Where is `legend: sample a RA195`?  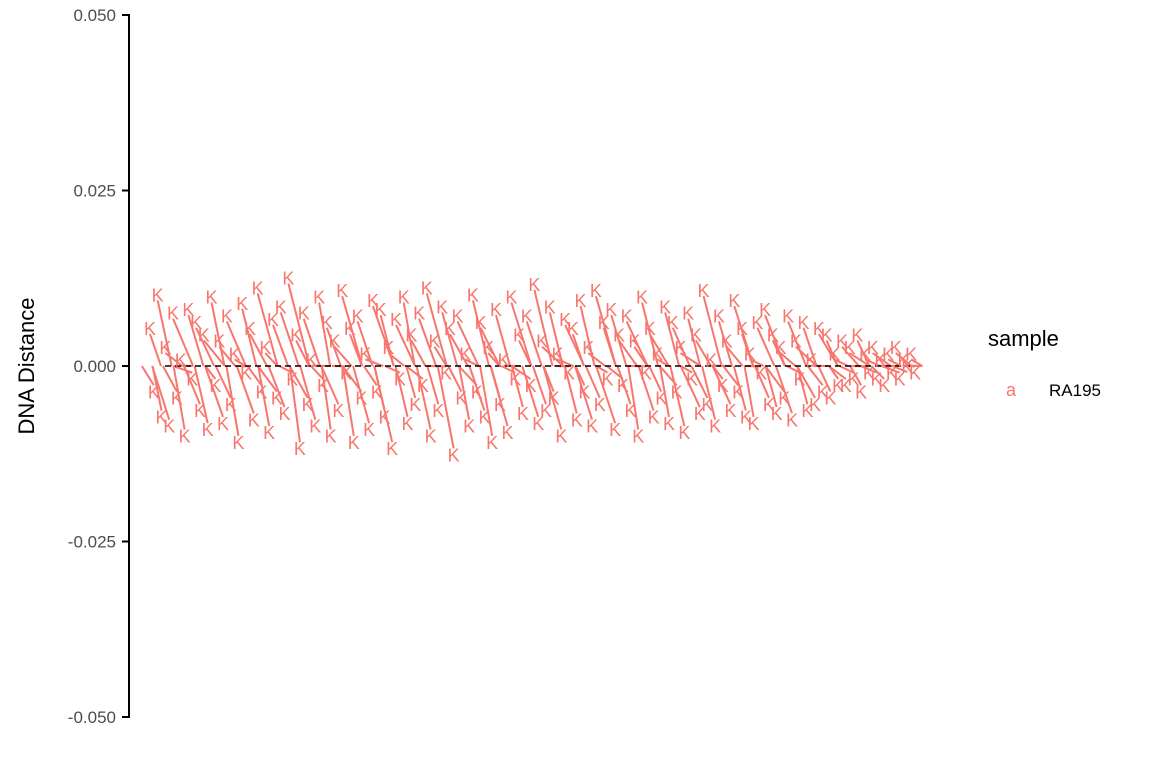 legend: sample a RA195 is located at coordinates (1044, 363).